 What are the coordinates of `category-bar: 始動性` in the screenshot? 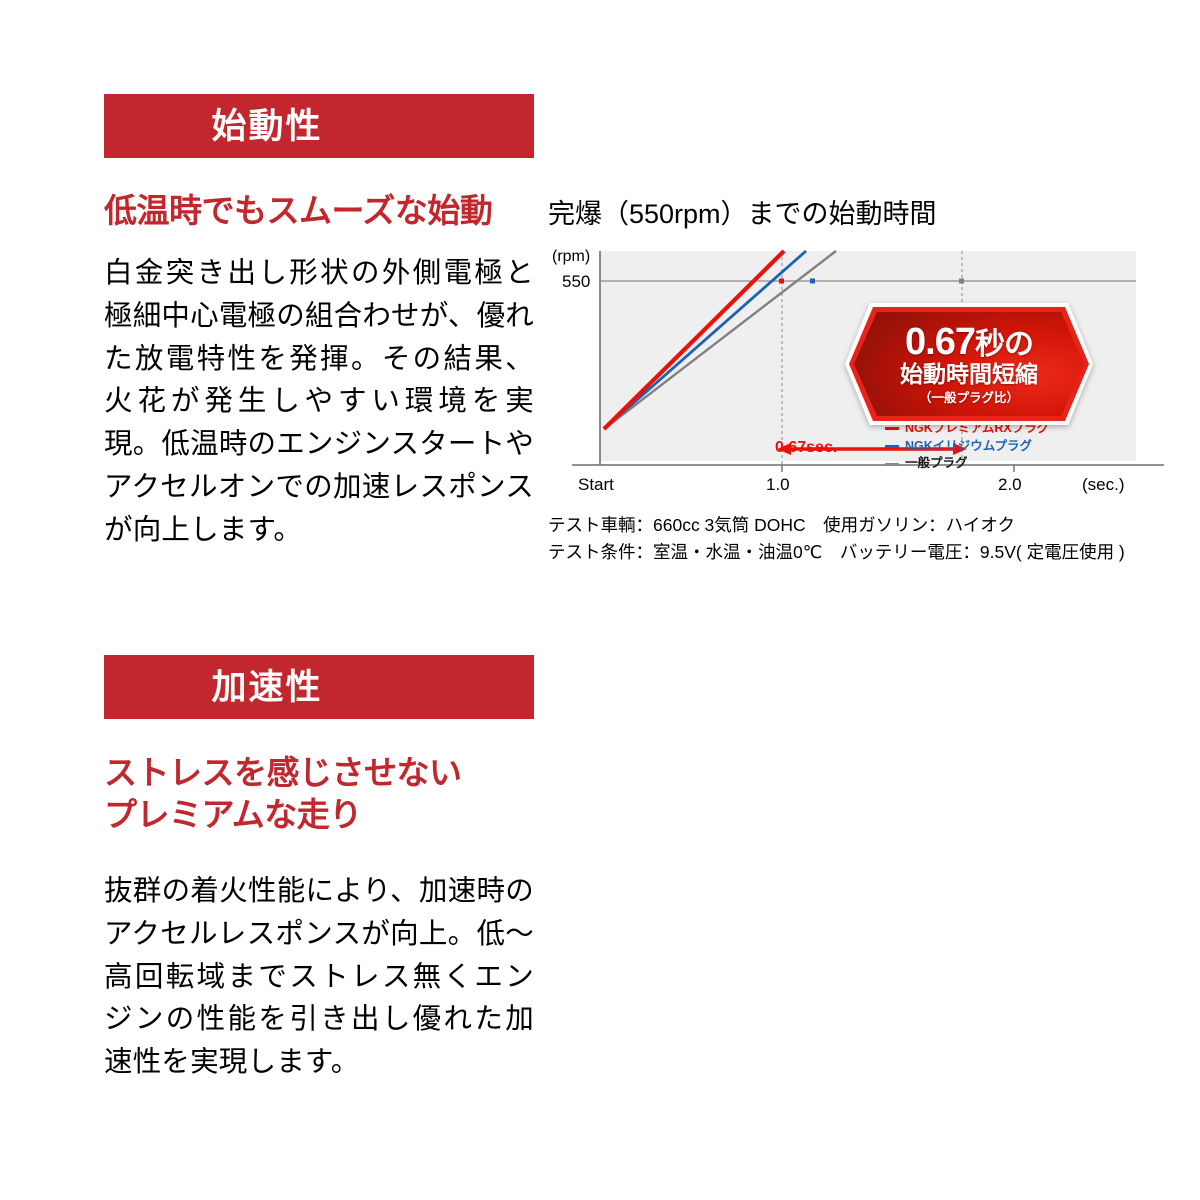 It's located at (319, 126).